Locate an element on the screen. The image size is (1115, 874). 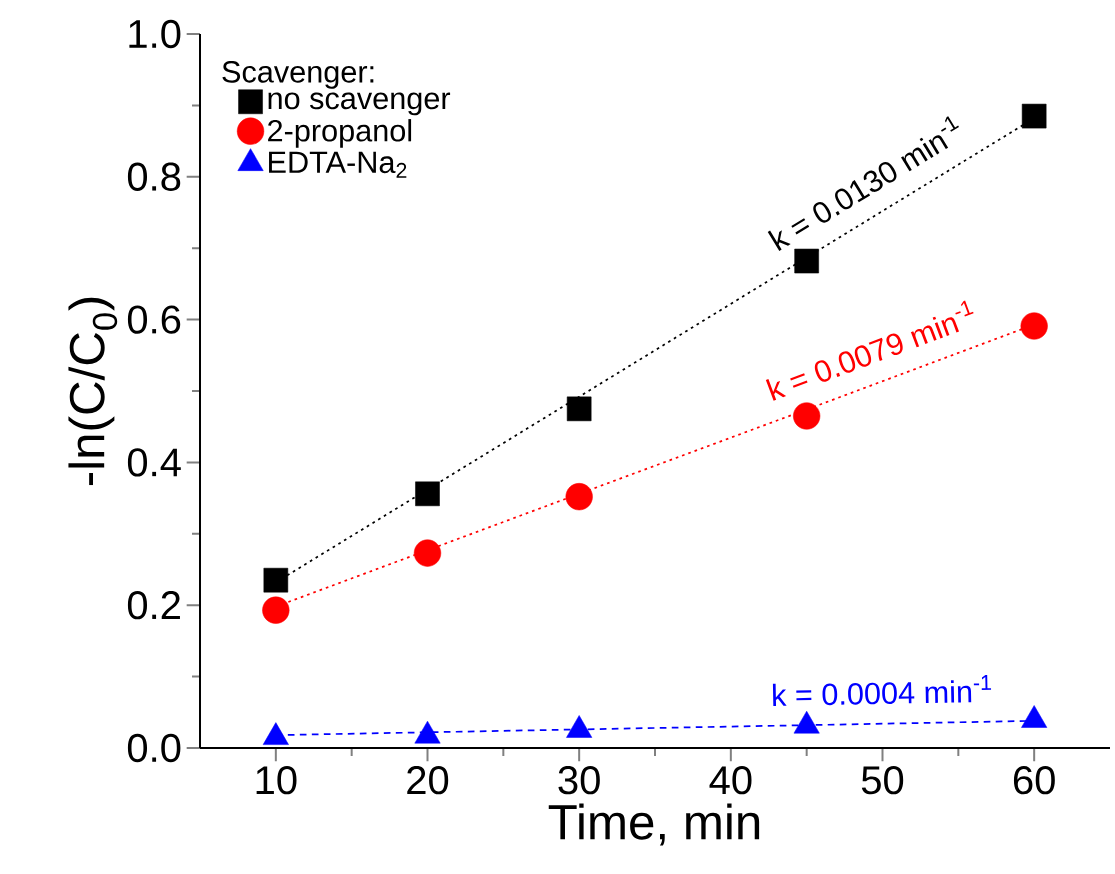
x-tick-label: 20 is located at coordinates (428, 780).